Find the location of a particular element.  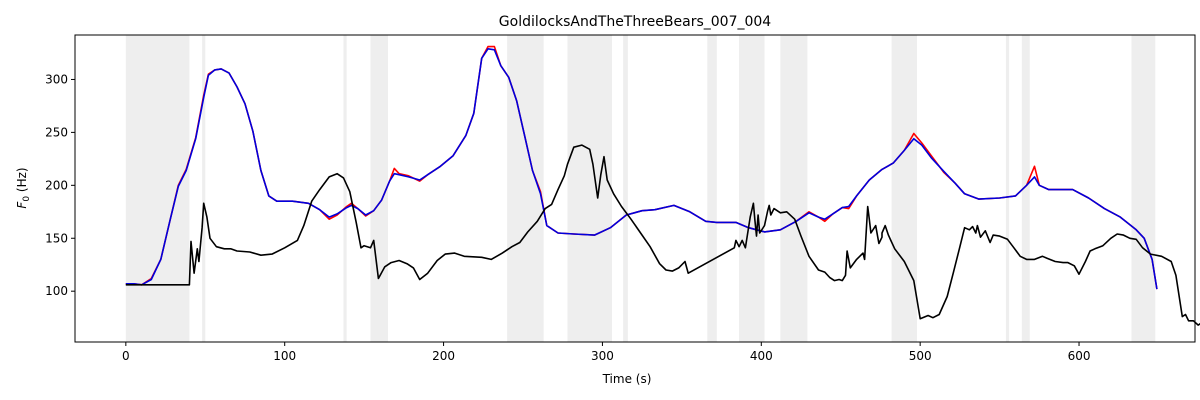

x-tick-label-500: 500 is located at coordinates (920, 356).